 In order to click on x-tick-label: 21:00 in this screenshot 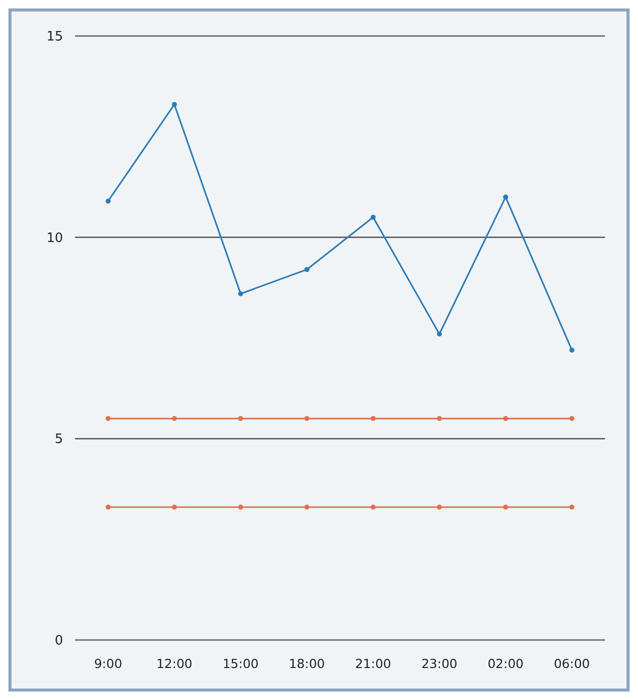, I will do `click(373, 663)`.